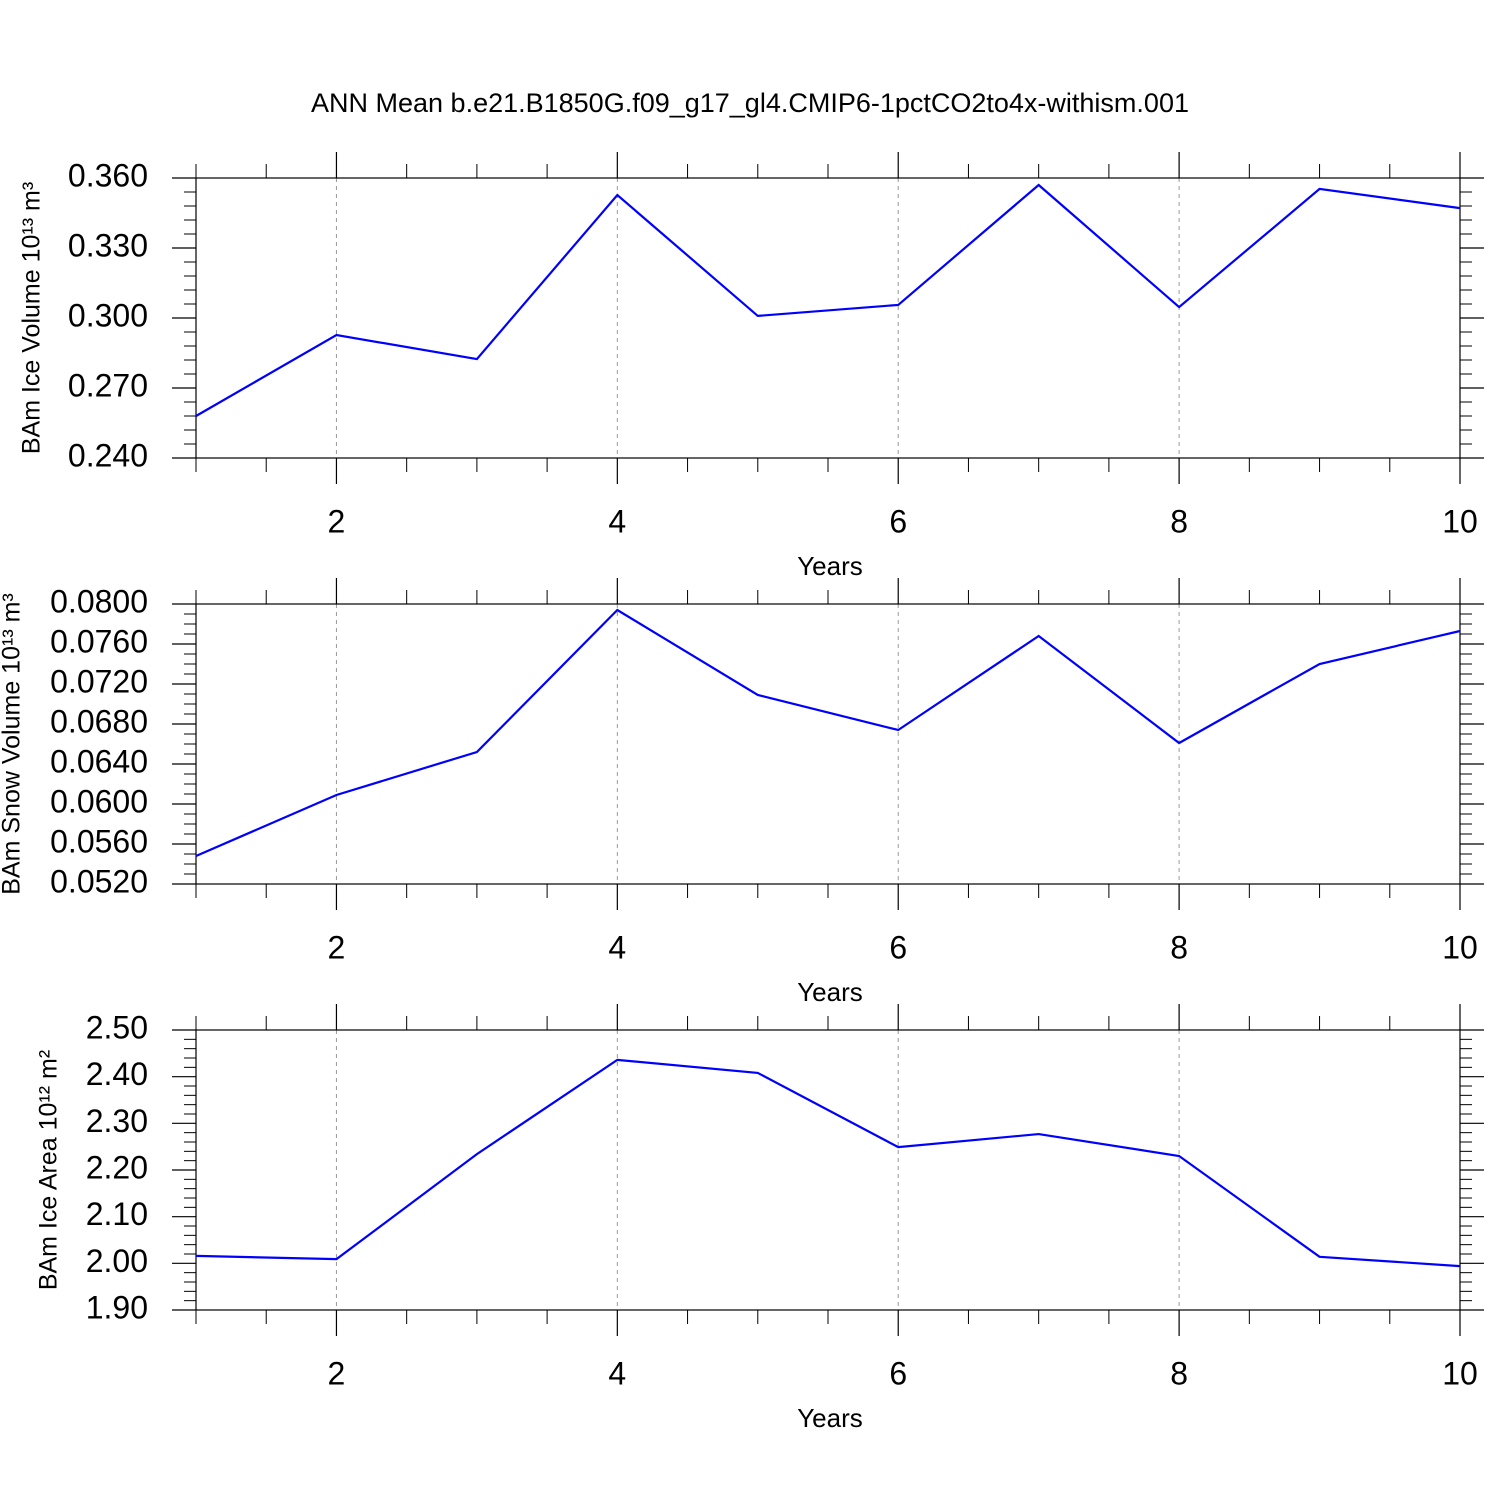 This screenshot has height=1500, width=1500. I want to click on y-tick-label: 0.0520, so click(99, 881).